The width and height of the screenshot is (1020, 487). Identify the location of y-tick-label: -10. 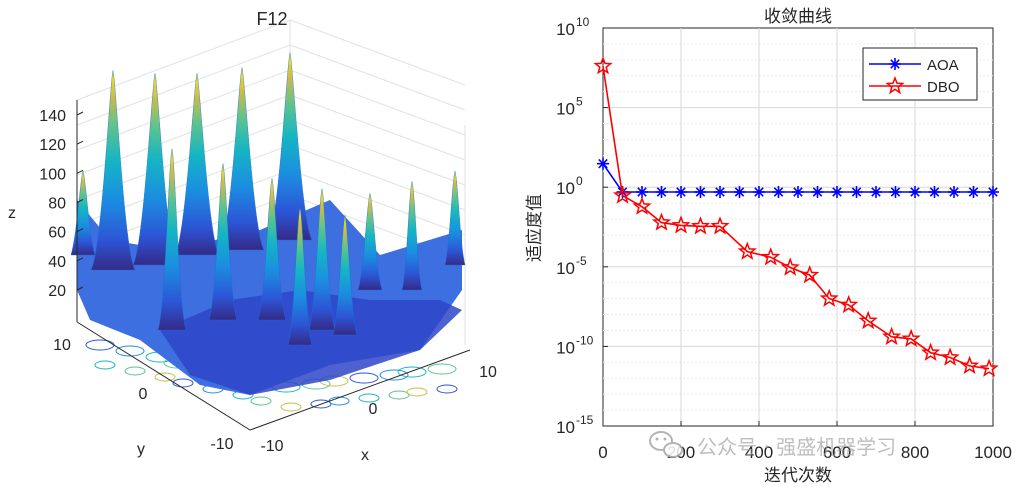
(221, 444).